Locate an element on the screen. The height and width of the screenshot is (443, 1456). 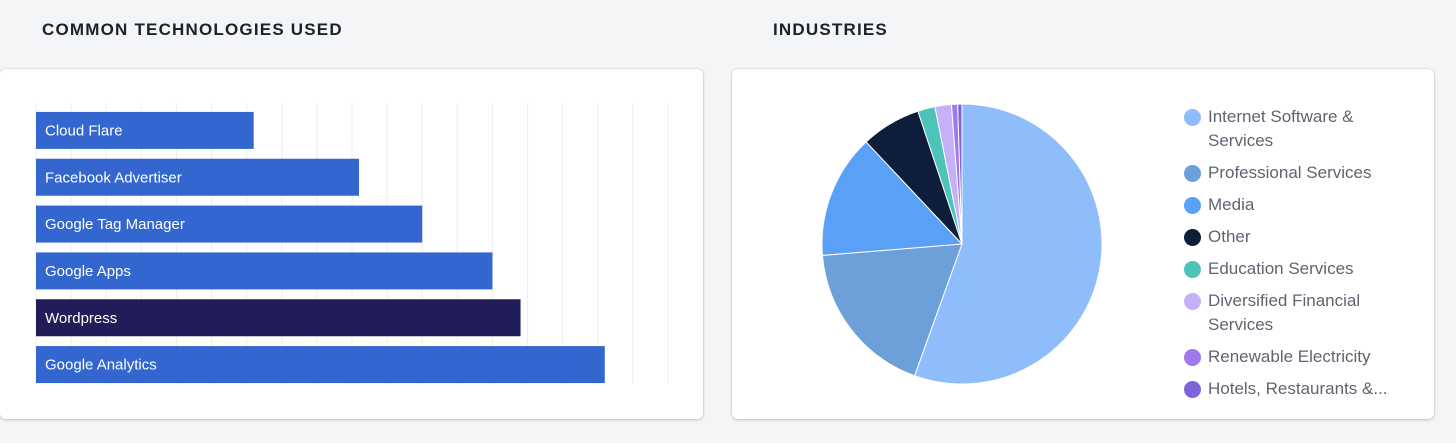
legend-item: Education Services is located at coordinates (1302, 269).